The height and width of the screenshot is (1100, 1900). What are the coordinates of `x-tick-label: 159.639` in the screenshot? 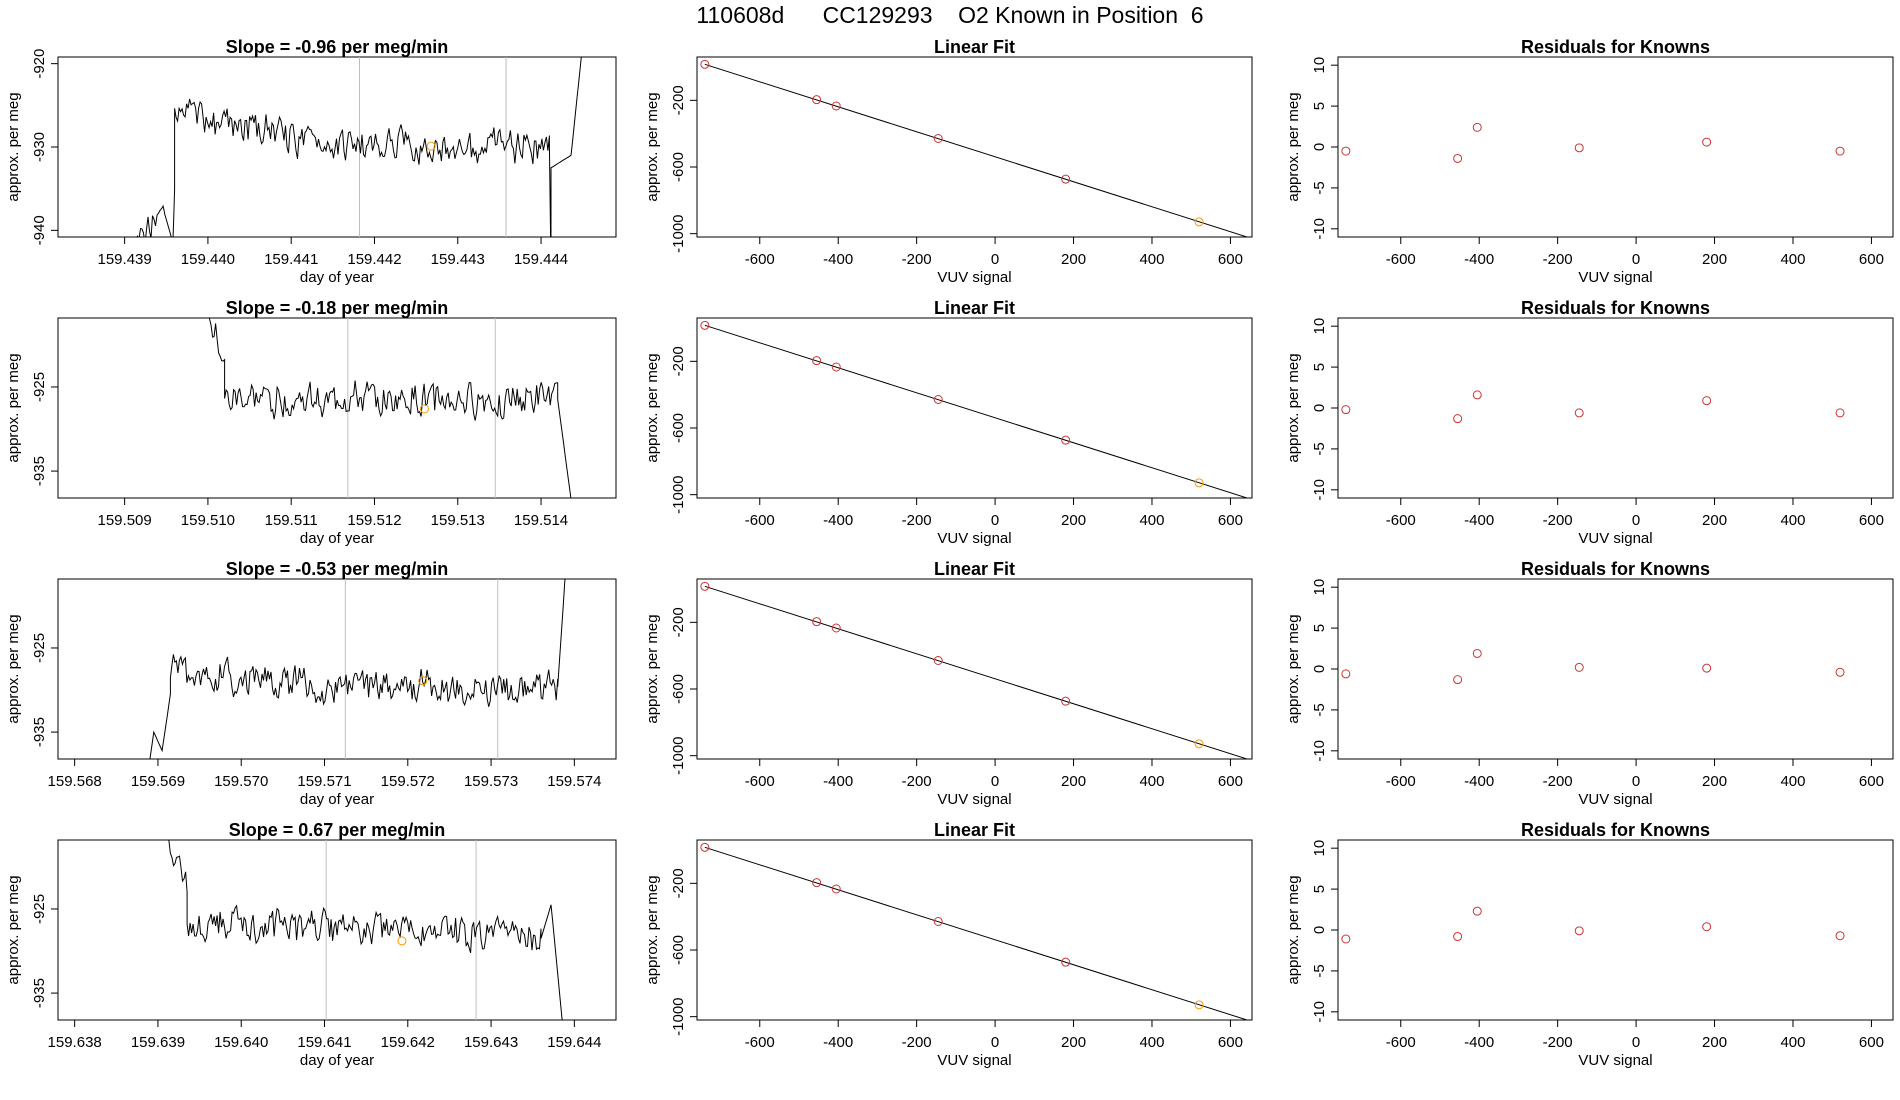 It's located at (158, 1042).